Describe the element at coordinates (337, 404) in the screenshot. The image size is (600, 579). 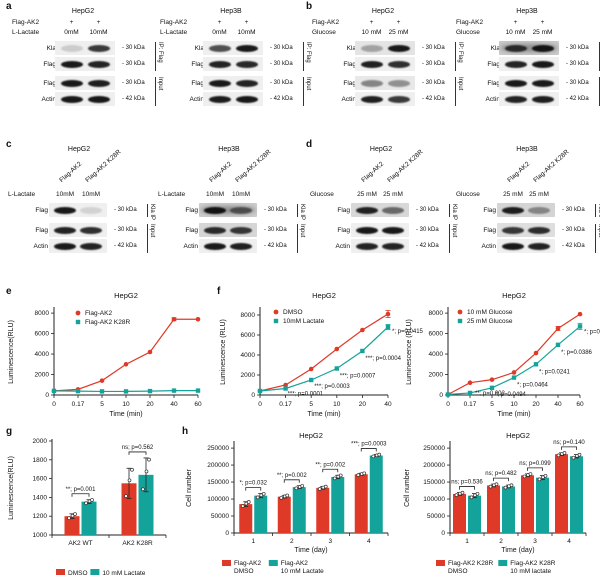
I see `x-tick-label: 10` at that location.